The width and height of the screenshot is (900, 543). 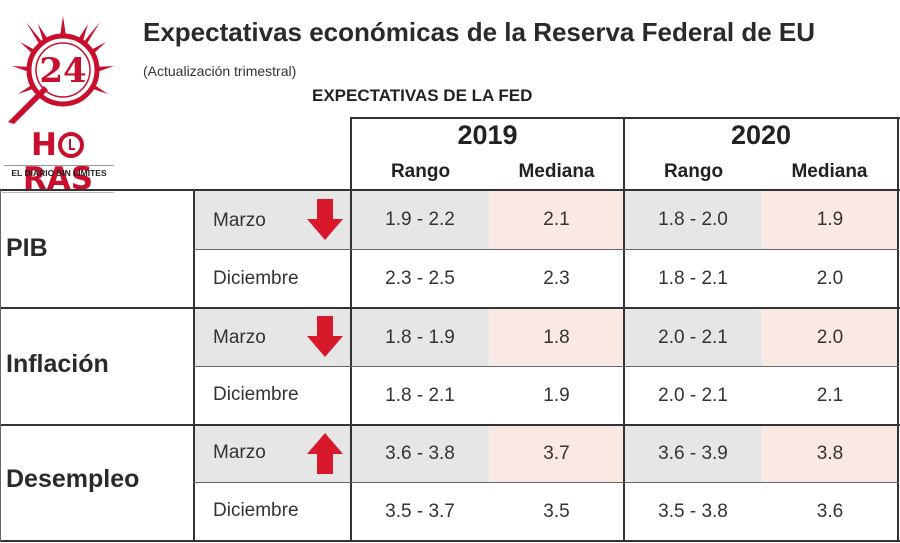 I want to click on page-subtitle: (Actualización trimestral), so click(x=220, y=71).